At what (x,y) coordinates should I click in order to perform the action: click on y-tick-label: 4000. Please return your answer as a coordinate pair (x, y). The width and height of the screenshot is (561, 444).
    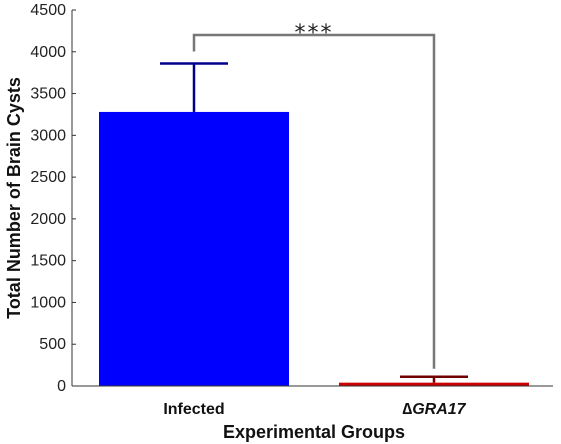
    Looking at the image, I should click on (48, 52).